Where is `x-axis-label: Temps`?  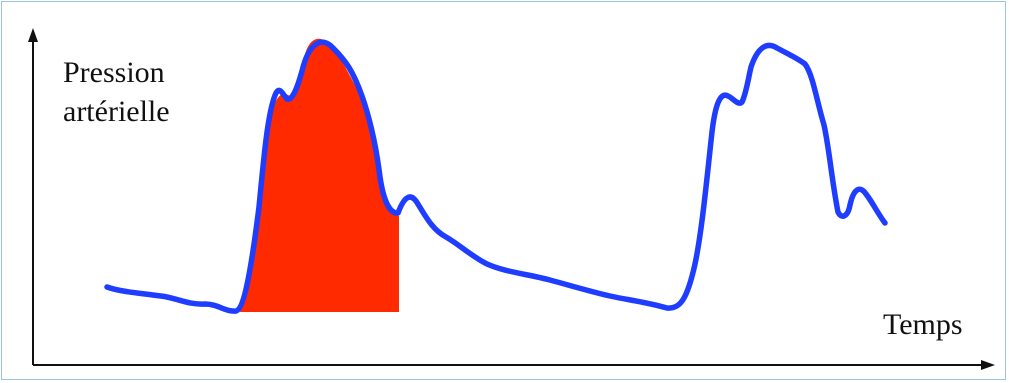
x-axis-label: Temps is located at coordinates (923, 324).